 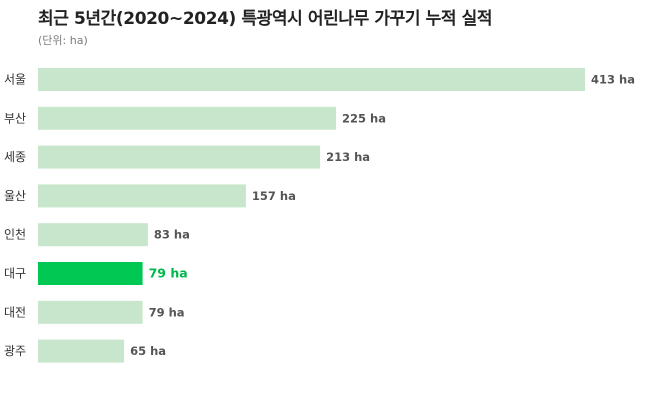 I want to click on category-label: 대전, so click(x=15, y=312).